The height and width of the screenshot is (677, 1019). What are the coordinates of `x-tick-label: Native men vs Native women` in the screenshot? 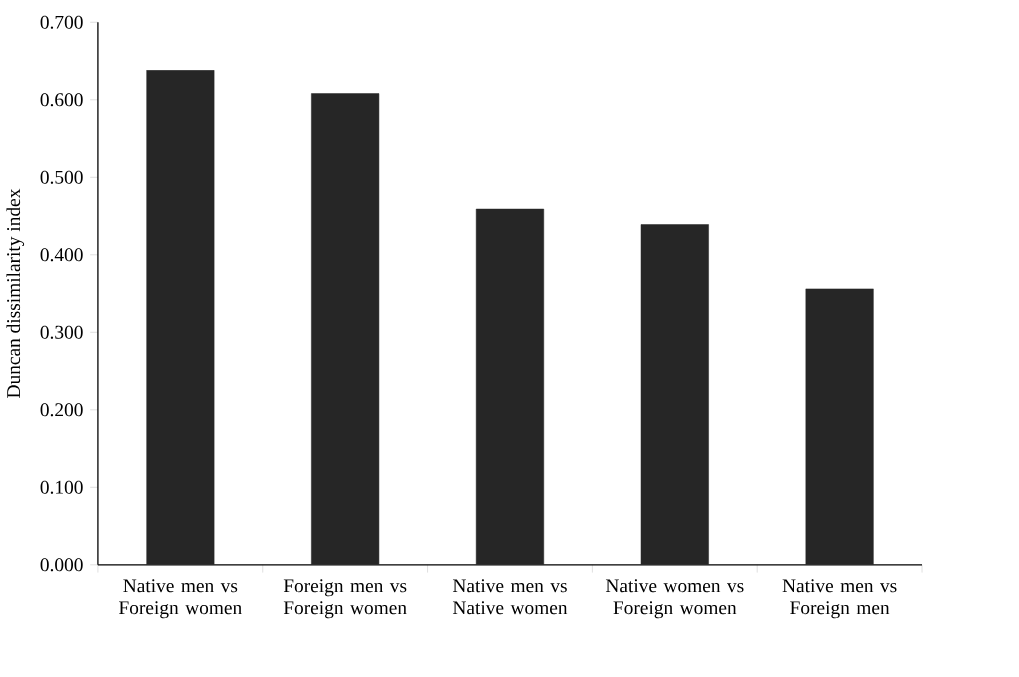 It's located at (510, 597).